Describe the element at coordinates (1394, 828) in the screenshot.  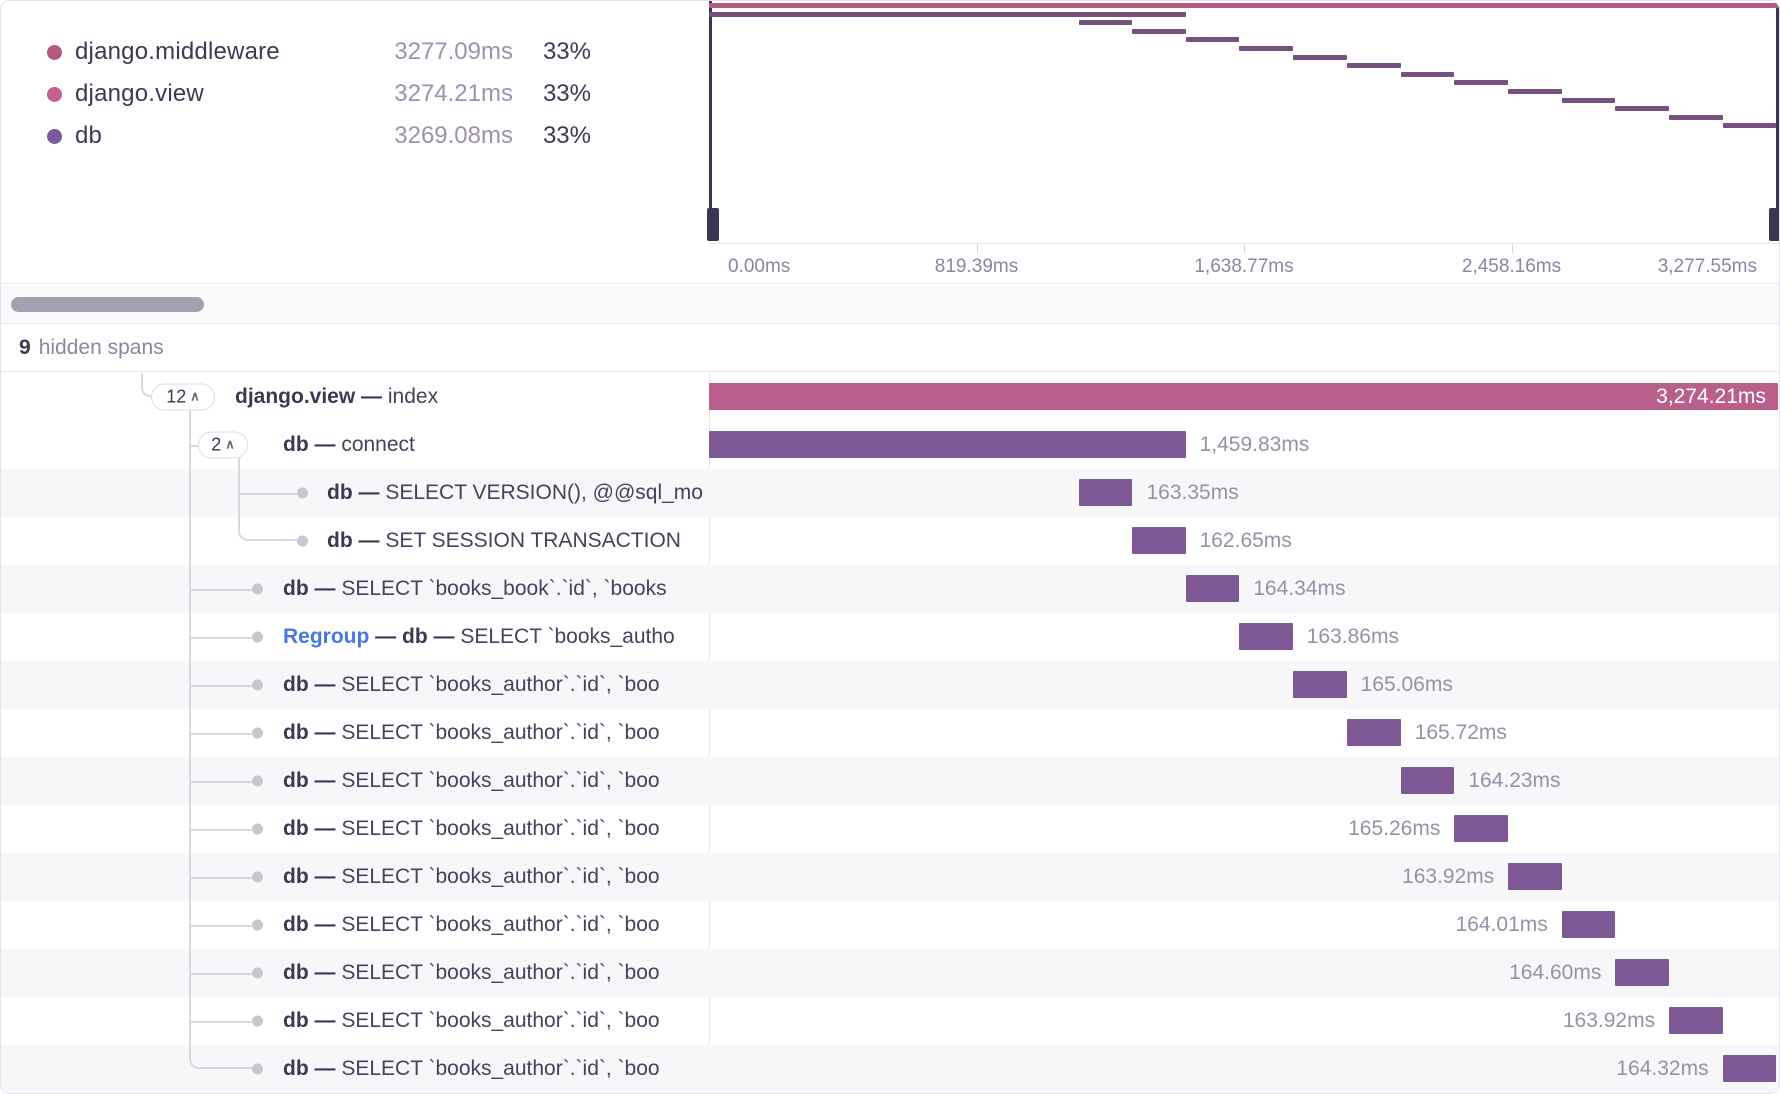
I see `span-duration: 165.26ms` at that location.